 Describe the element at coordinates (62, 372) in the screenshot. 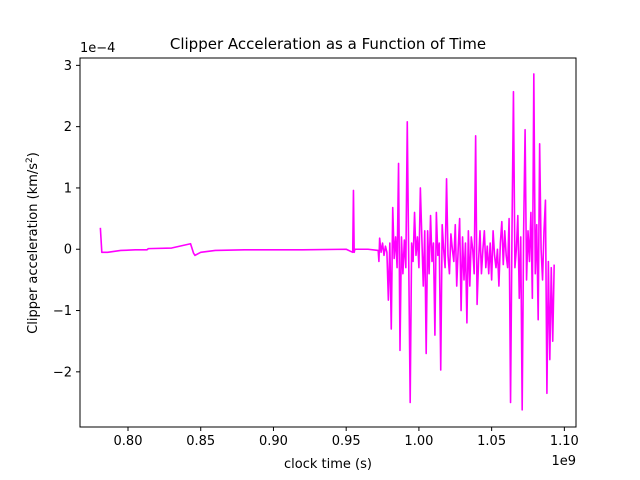

I see `y-tick-label: −2` at that location.